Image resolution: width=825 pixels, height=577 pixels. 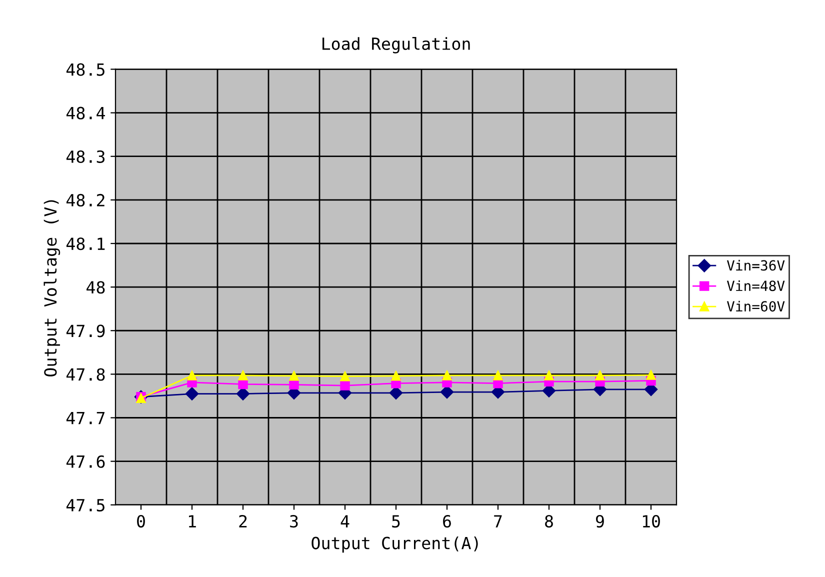 What do you see at coordinates (755, 306) in the screenshot?
I see `legend-label: Vin=60V` at bounding box center [755, 306].